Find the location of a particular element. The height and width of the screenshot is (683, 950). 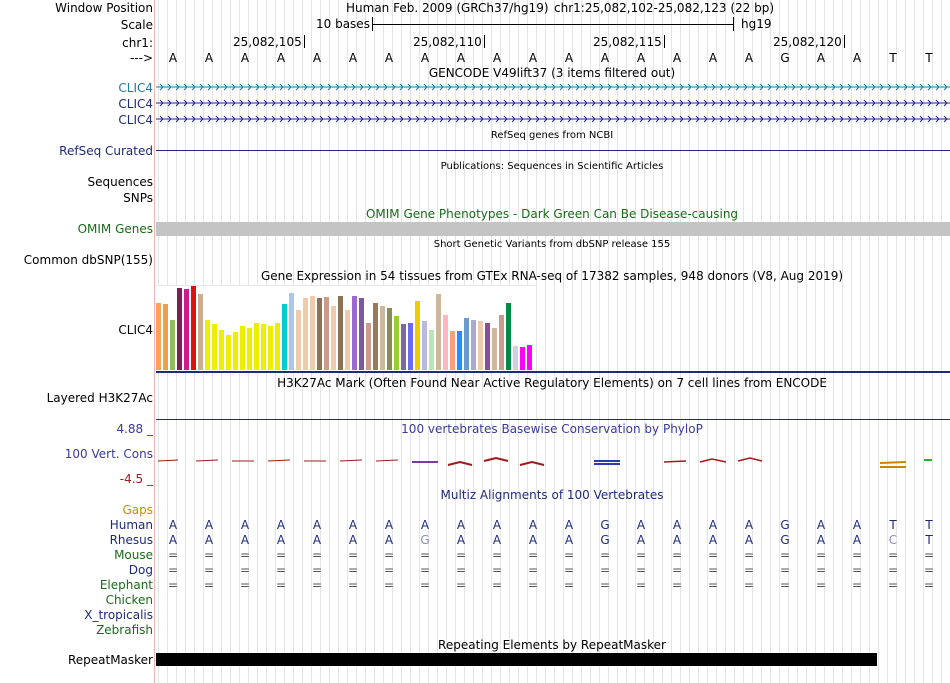

repeatmasker-element is located at coordinates (516, 659).